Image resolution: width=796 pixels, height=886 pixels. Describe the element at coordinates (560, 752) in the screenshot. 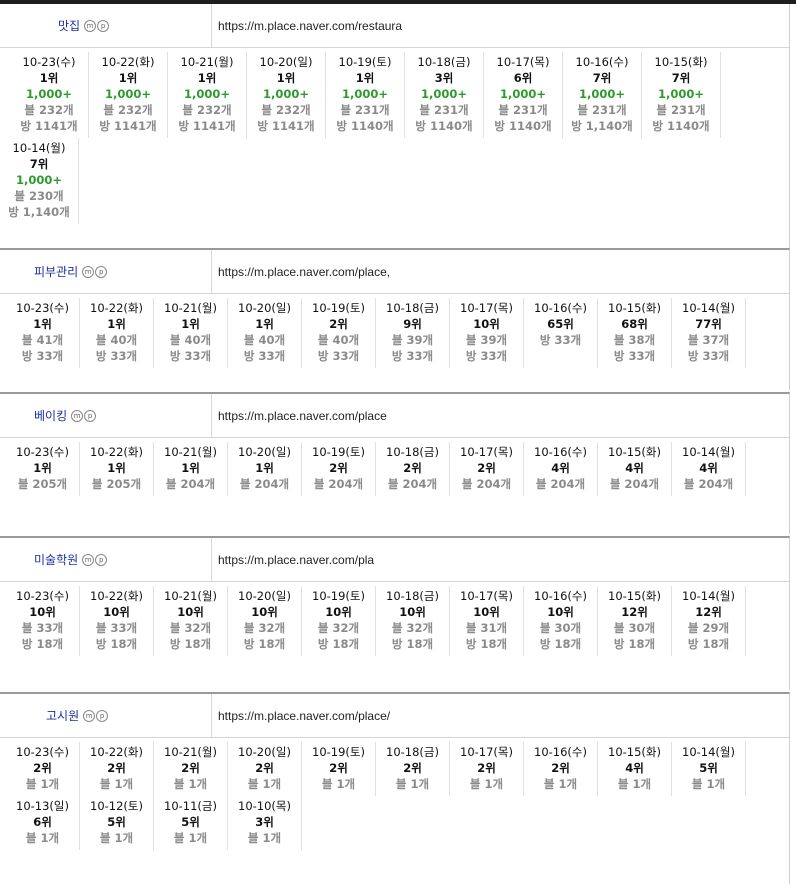

I see `rank-date: 10-16(수)` at that location.